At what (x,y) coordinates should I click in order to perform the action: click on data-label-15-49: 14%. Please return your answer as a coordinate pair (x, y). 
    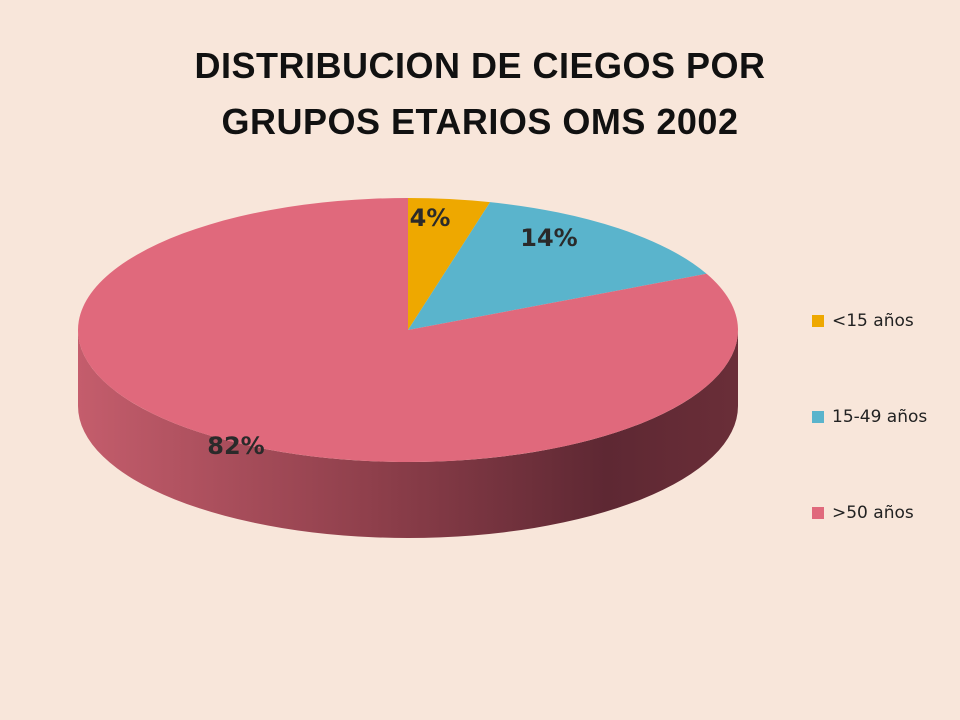
    Looking at the image, I should click on (548, 238).